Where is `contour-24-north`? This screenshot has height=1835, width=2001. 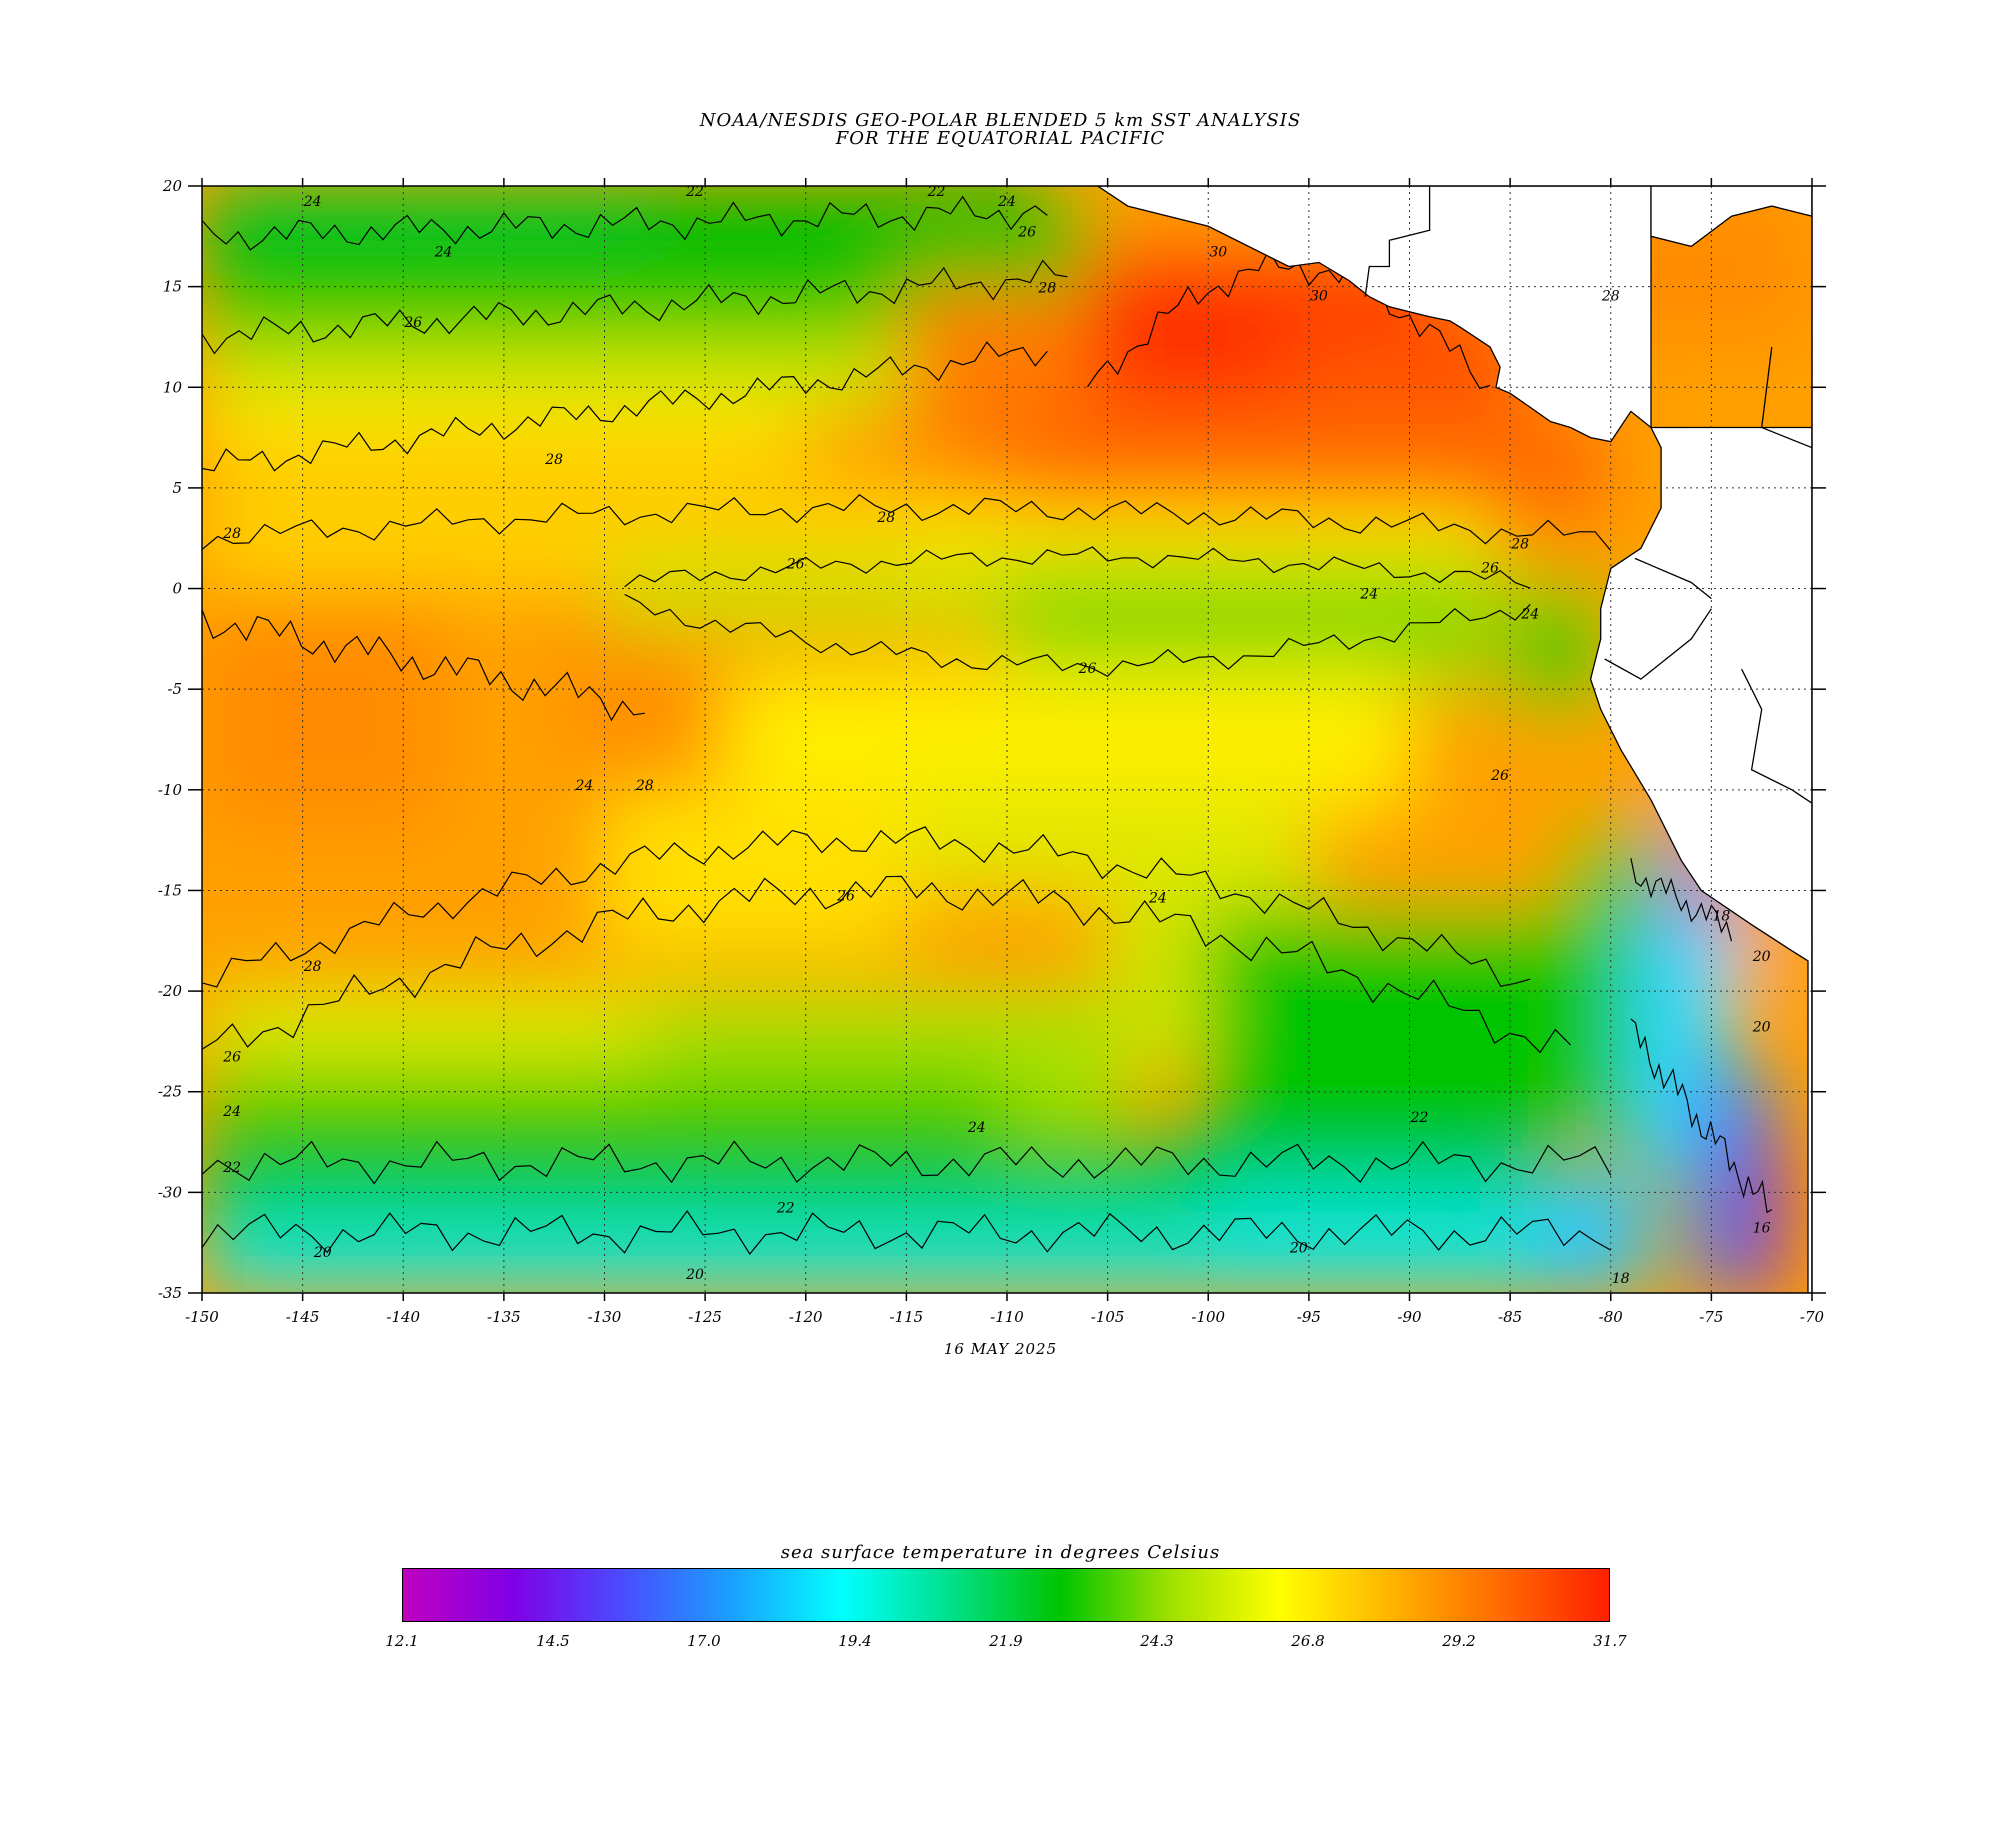
contour-24-north is located at coordinates (625, 223).